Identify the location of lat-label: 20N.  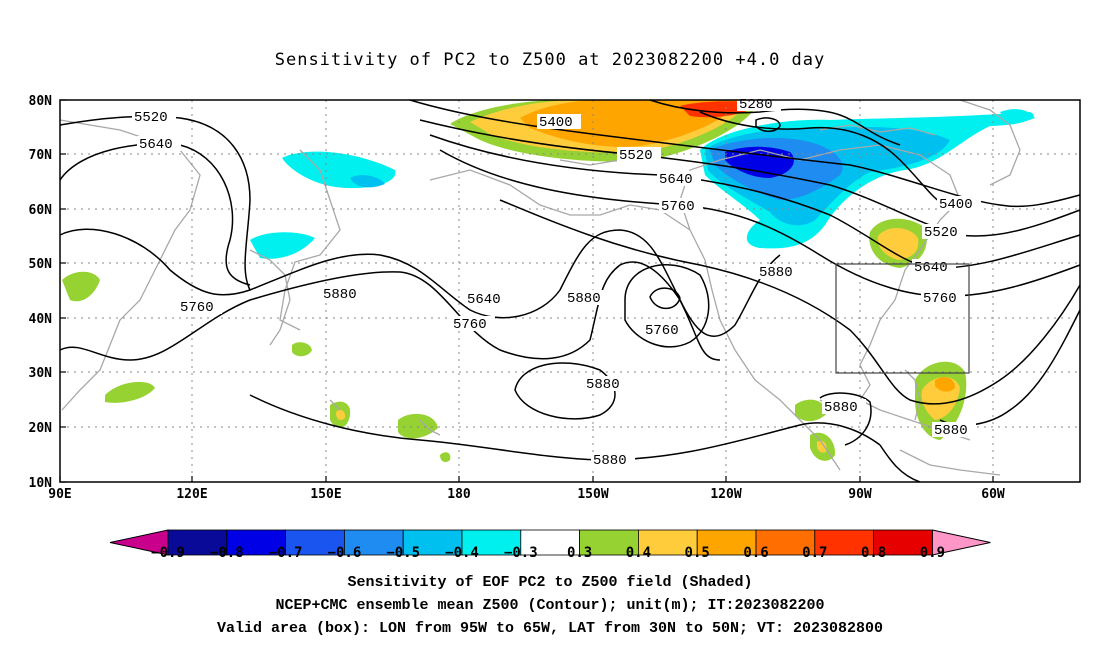
(41, 428).